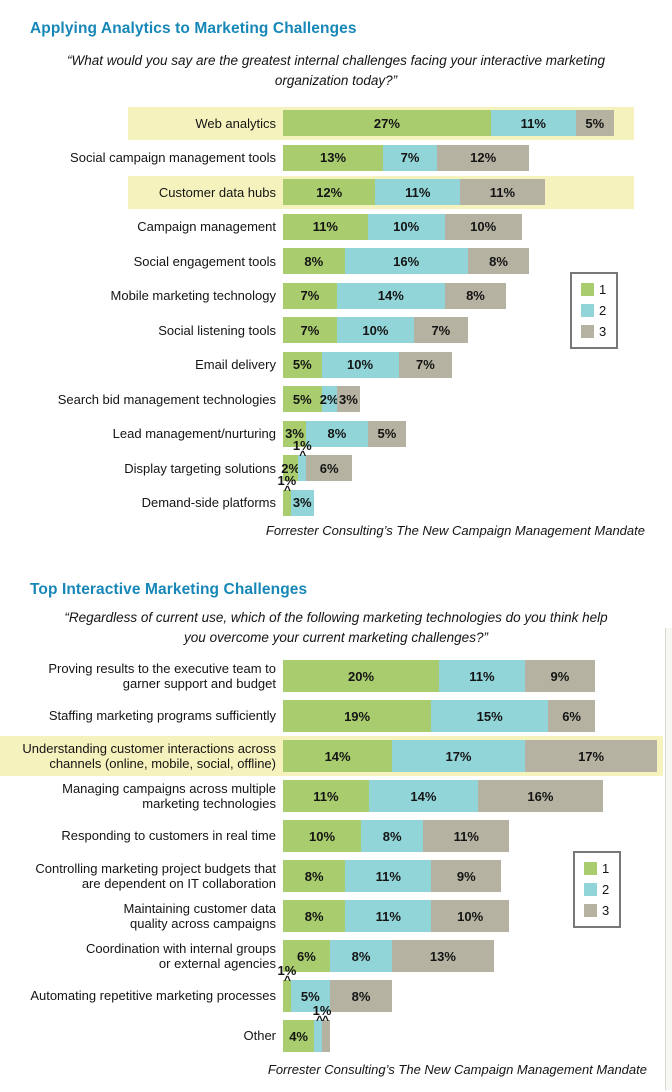 This screenshot has width=672, height=1092. What do you see at coordinates (466, 836) in the screenshot?
I see `bar-segment-series-3: 11%` at bounding box center [466, 836].